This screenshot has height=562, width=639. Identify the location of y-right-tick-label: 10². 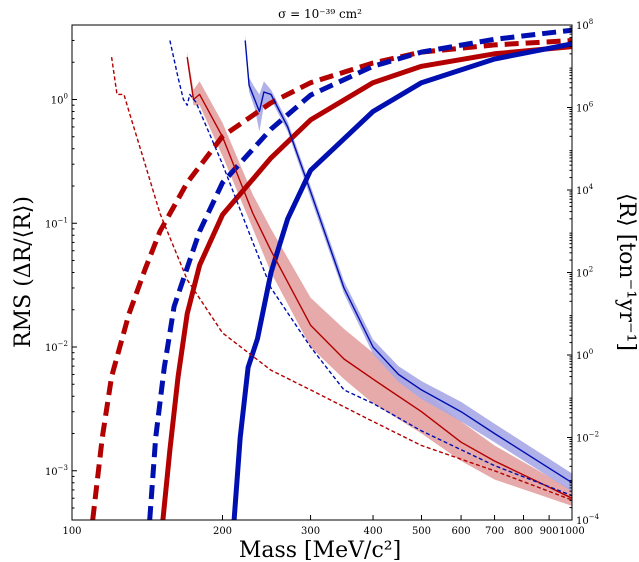
(584, 273).